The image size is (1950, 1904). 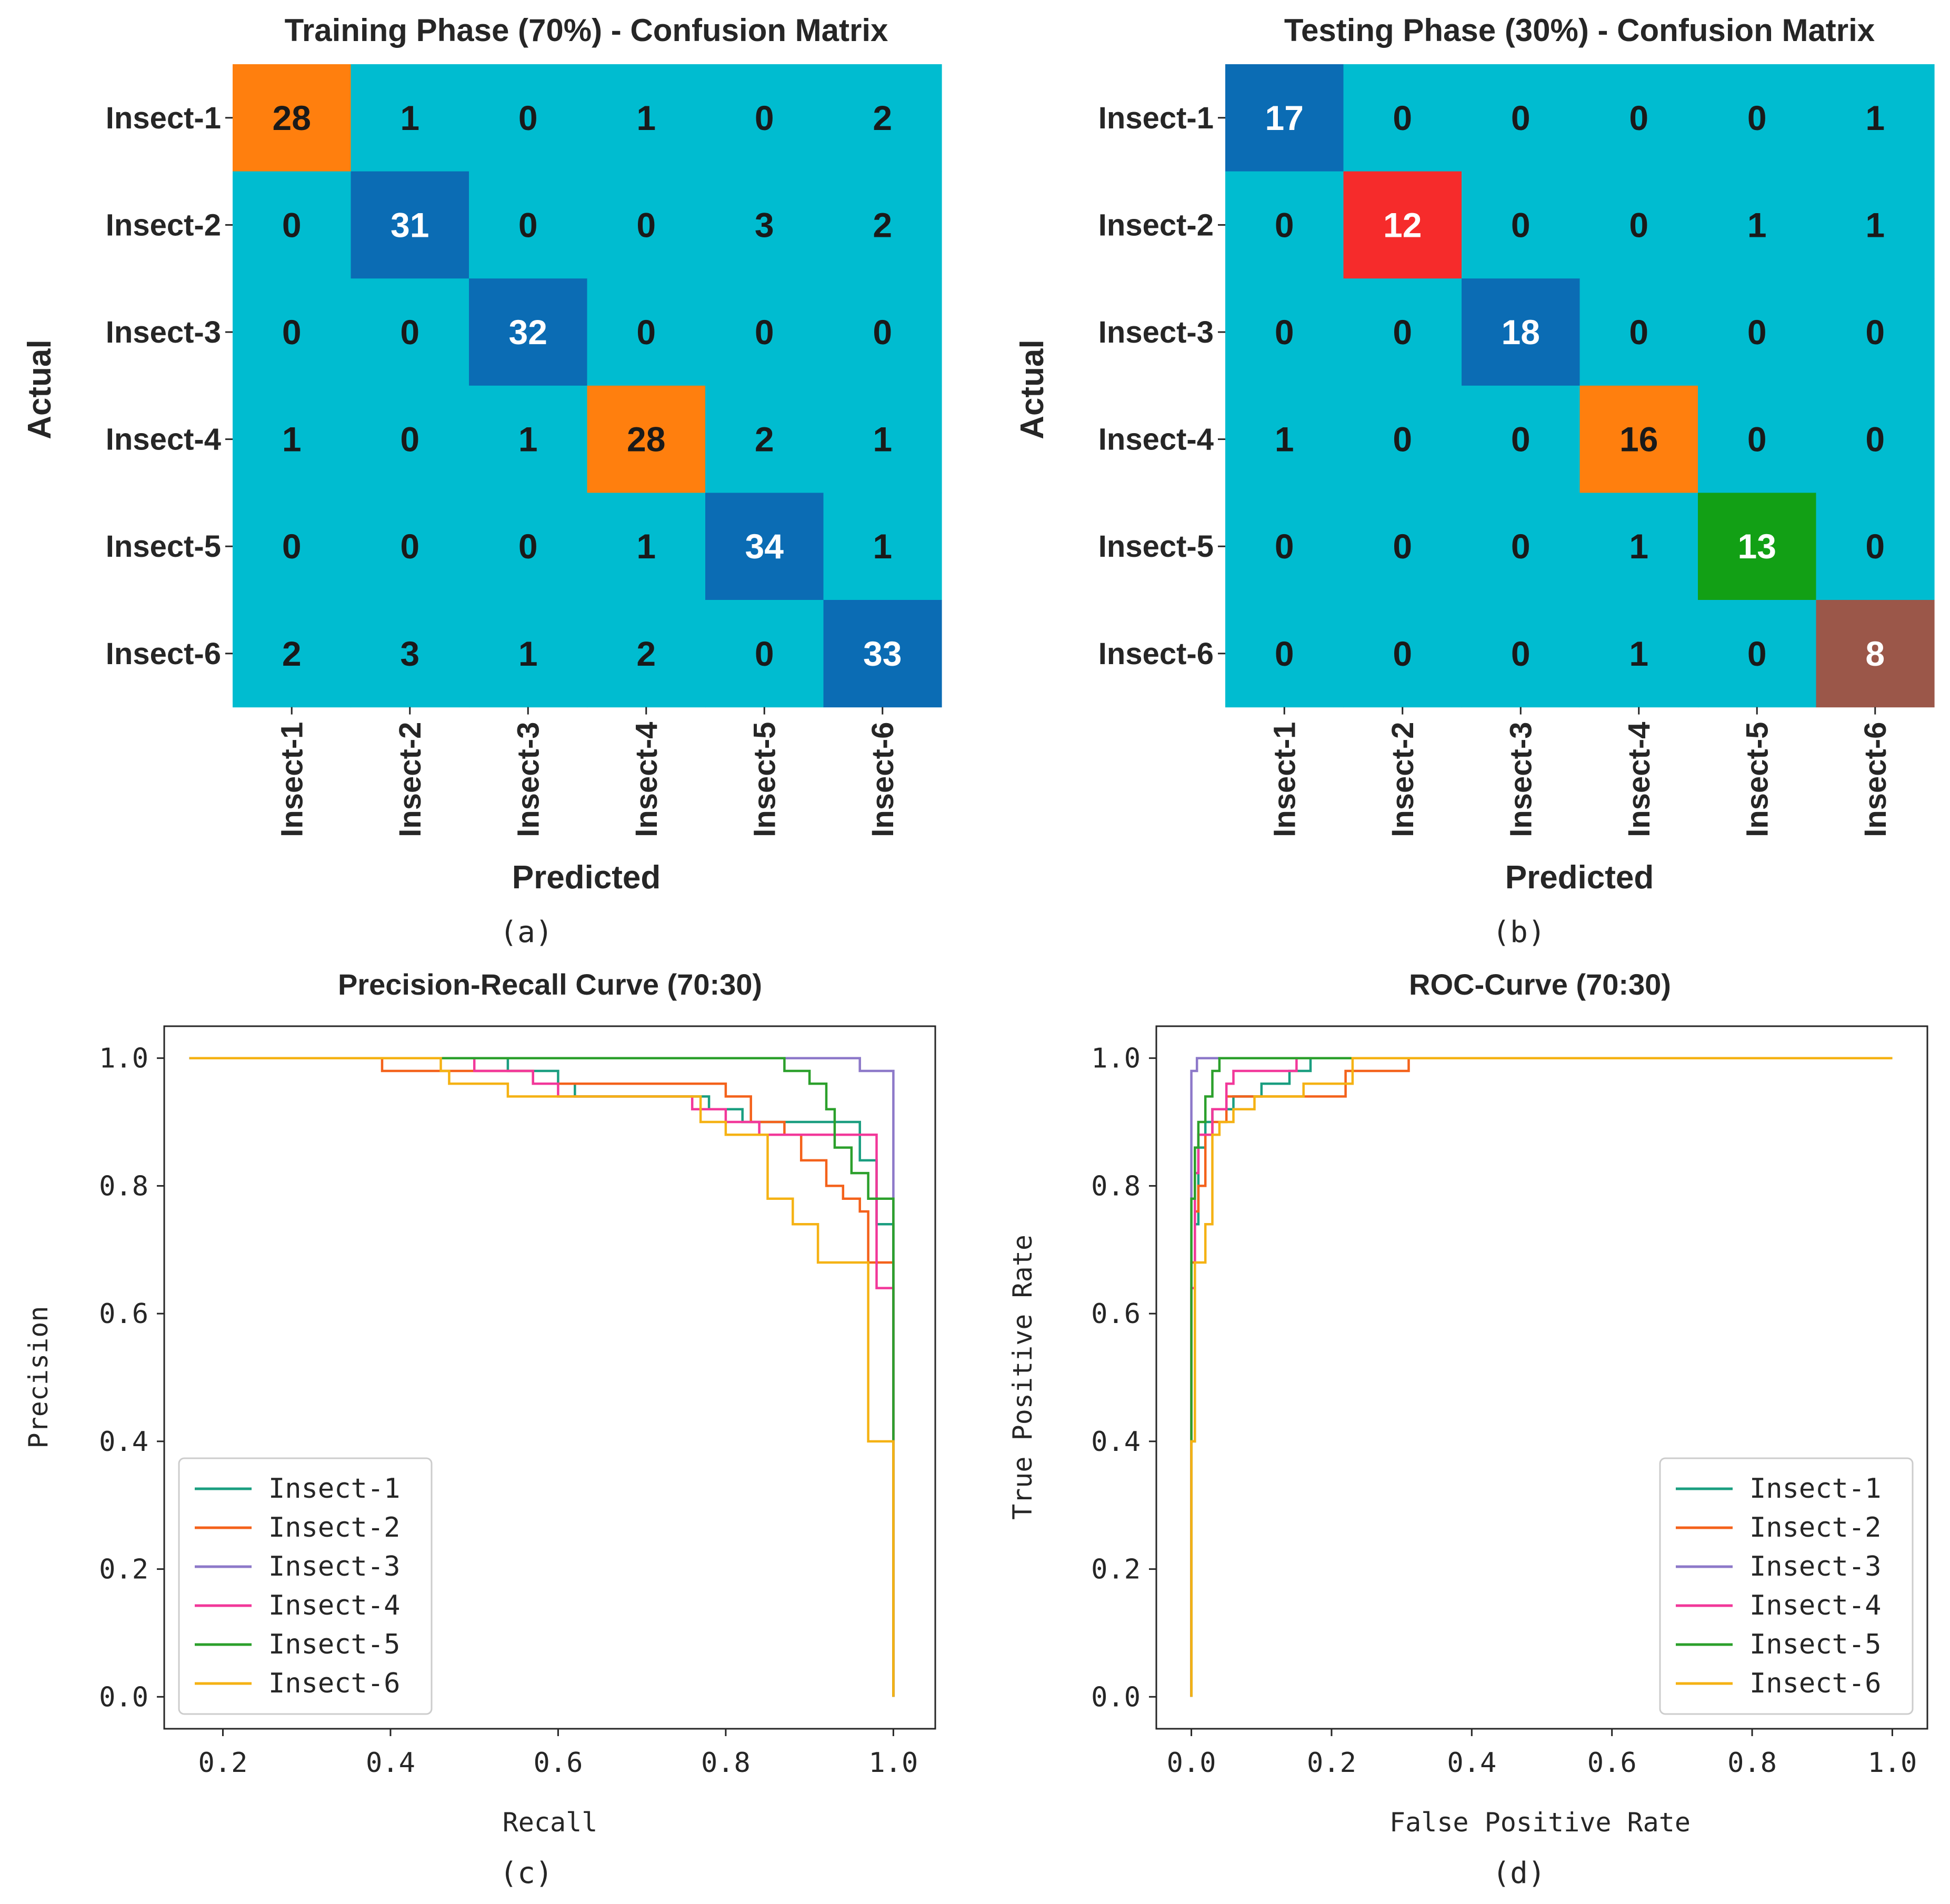 What do you see at coordinates (586, 878) in the screenshot?
I see `panel-a-xlabel: Predicted` at bounding box center [586, 878].